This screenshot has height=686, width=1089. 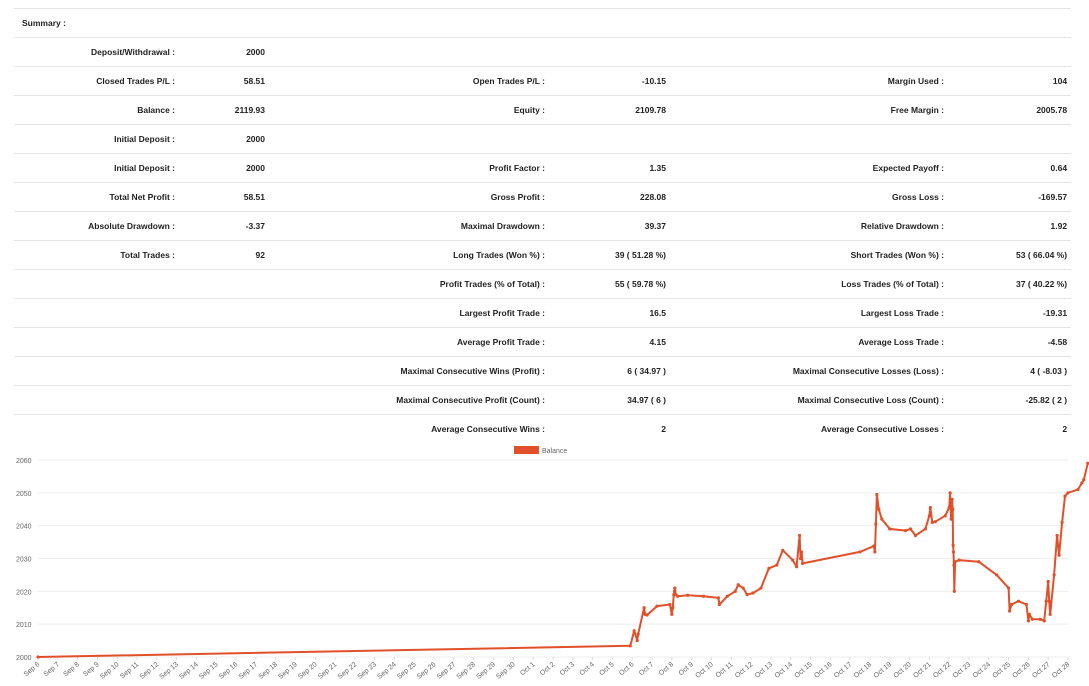 What do you see at coordinates (609, 313) in the screenshot?
I see `stat-value: 16.5` at bounding box center [609, 313].